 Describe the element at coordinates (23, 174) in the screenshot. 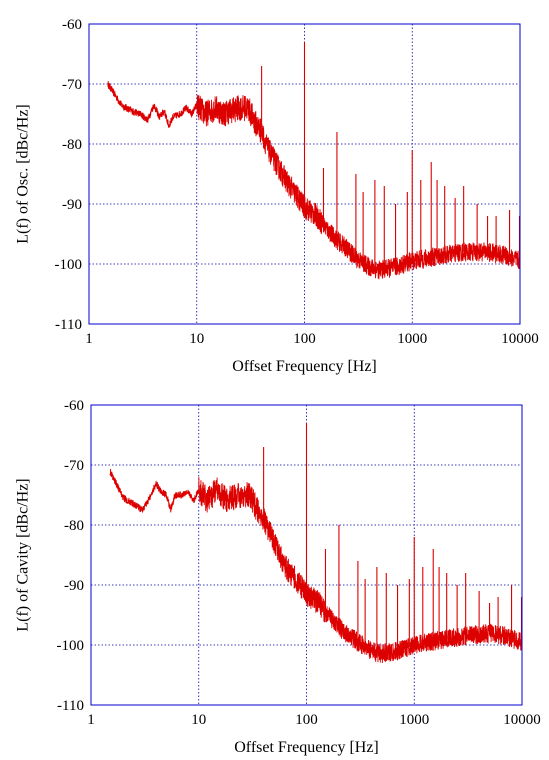

I see `y-axis-title: L(f) of Osc. [dBc/Hz]` at that location.